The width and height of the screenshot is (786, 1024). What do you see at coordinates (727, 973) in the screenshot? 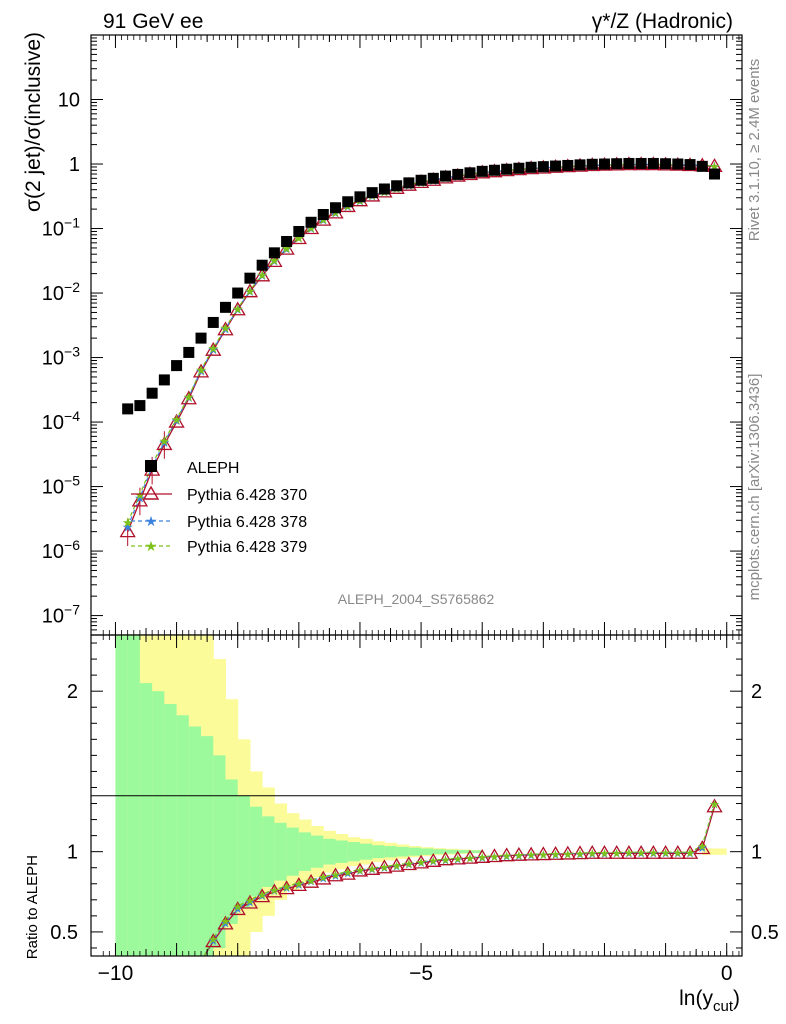
I see `x-tick-label: 0` at bounding box center [727, 973].